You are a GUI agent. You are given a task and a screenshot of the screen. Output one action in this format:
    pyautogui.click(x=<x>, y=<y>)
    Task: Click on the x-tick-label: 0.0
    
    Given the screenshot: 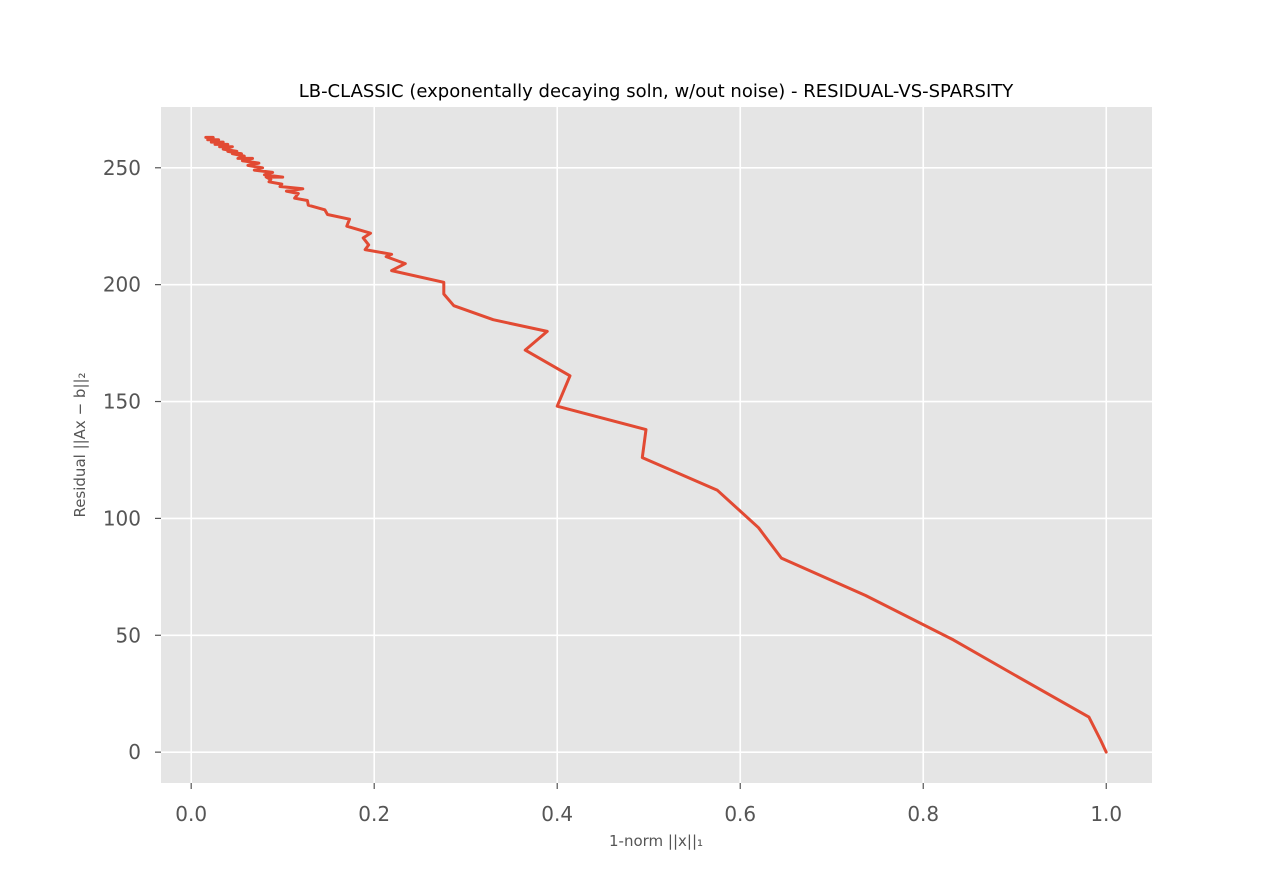 What is the action you would take?
    pyautogui.click(x=191, y=814)
    